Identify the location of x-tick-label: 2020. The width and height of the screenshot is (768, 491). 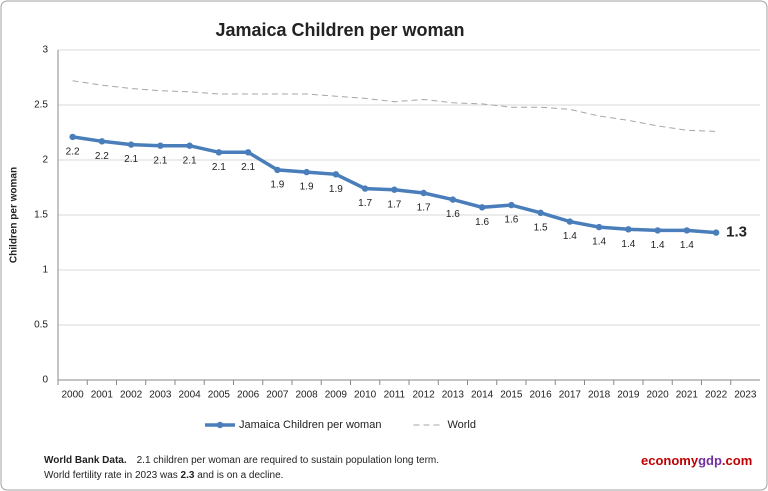
(658, 395).